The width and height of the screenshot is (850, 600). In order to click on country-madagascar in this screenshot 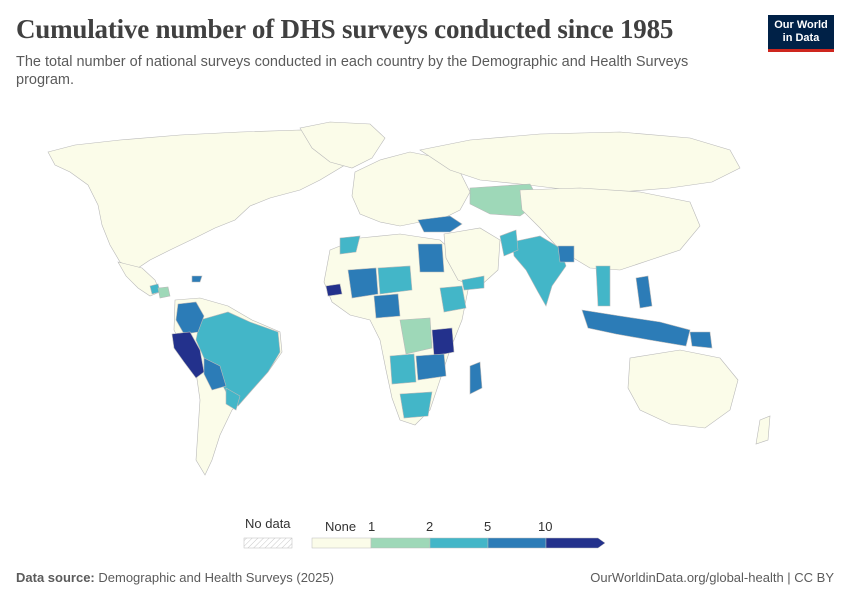, I will do `click(476, 378)`.